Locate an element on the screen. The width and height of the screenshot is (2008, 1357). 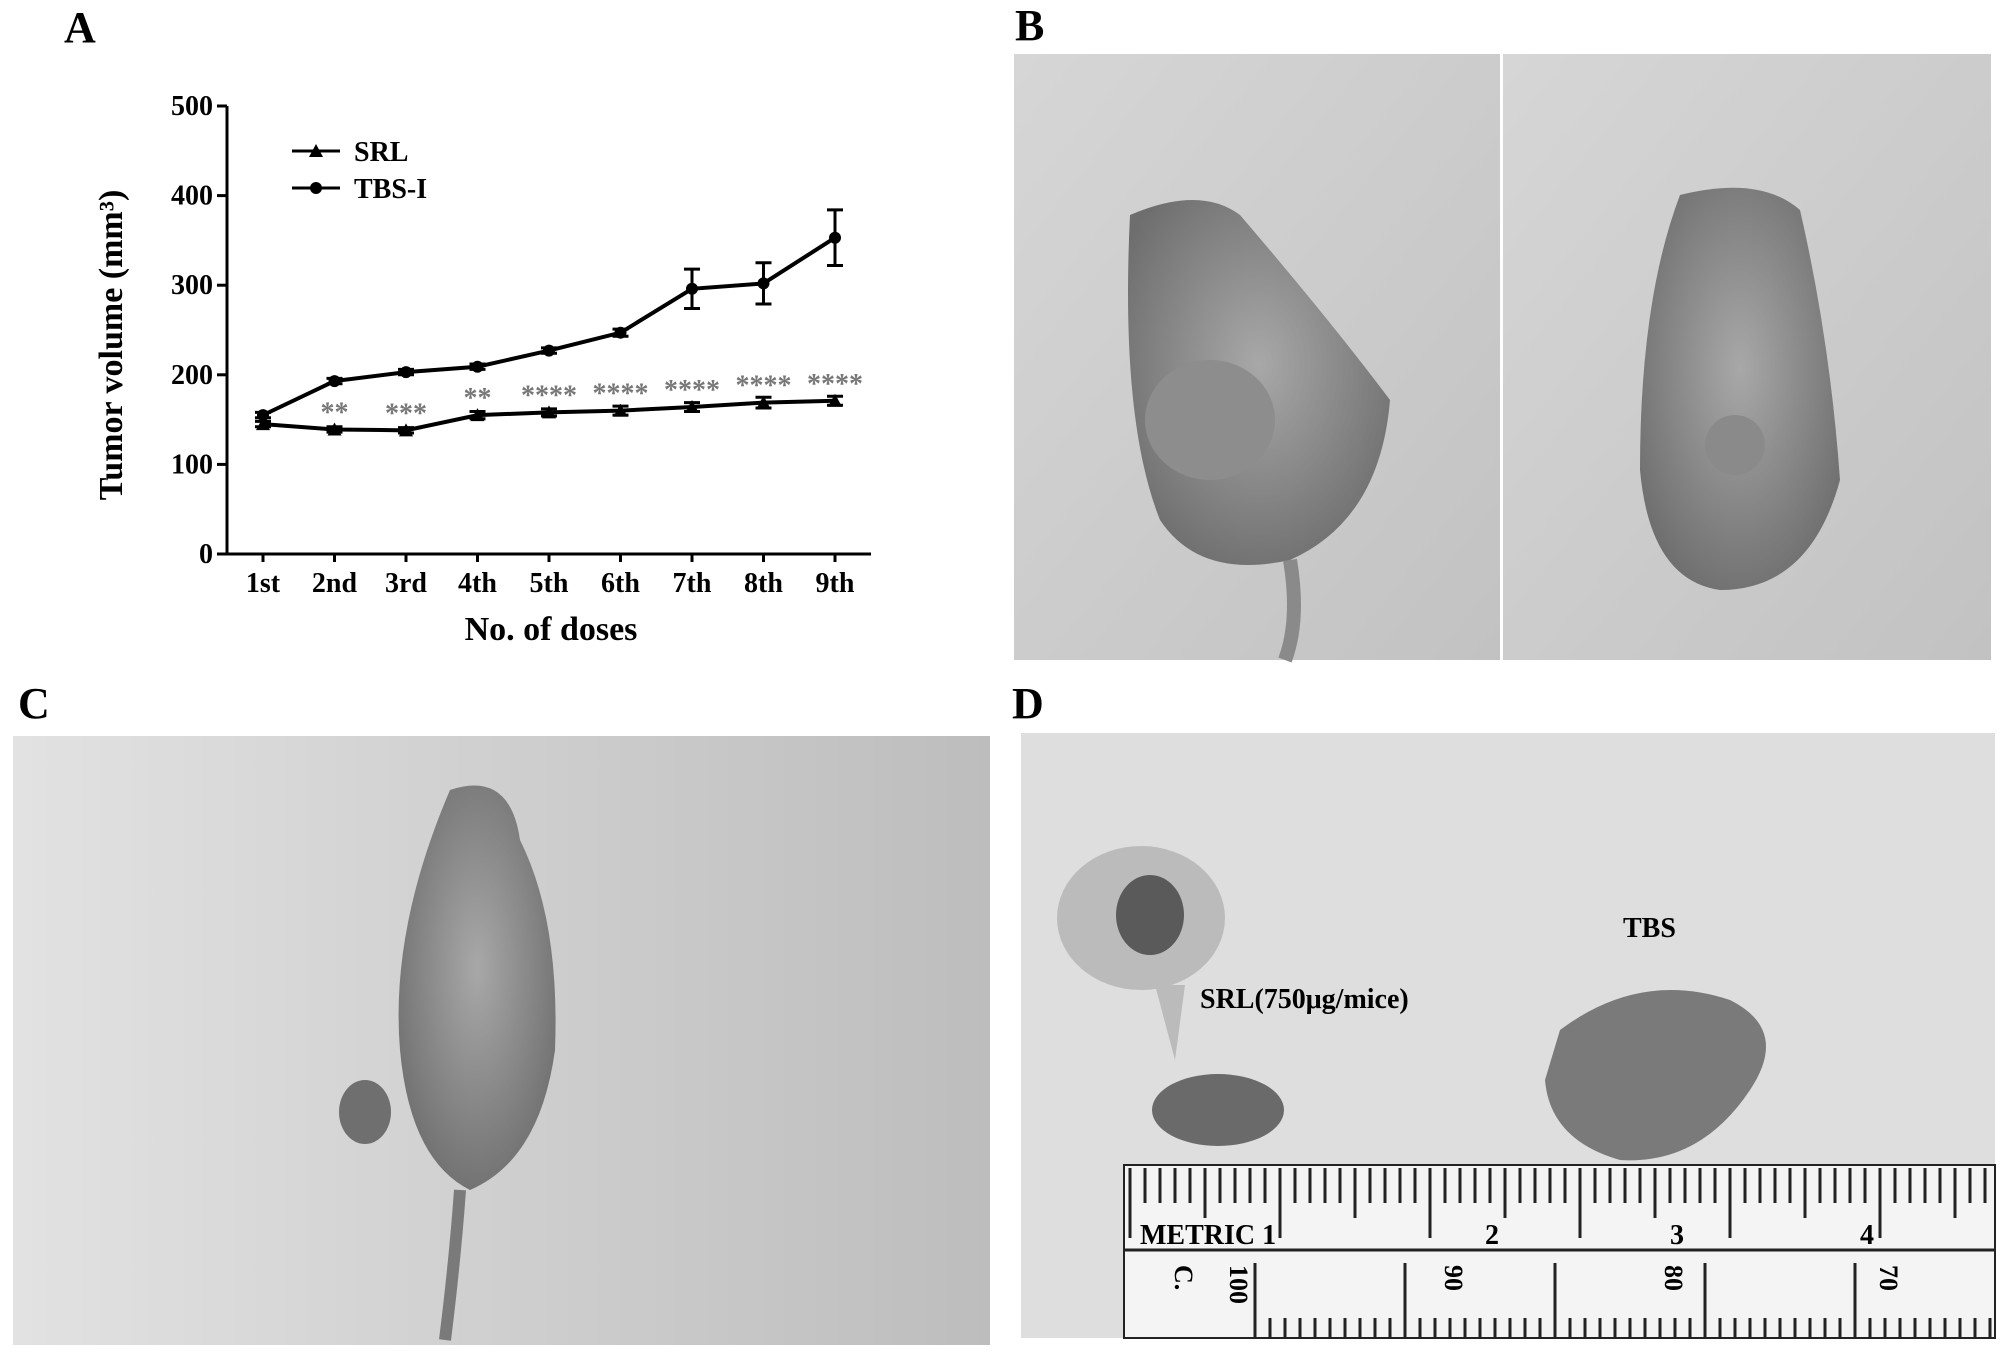
panel-label: D is located at coordinates (1028, 703).